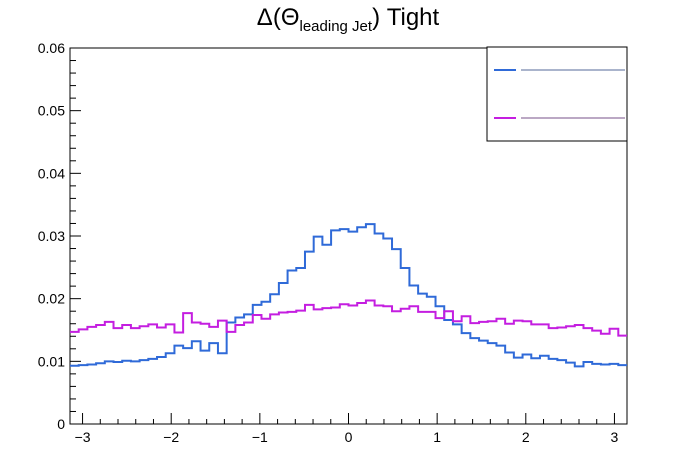 This screenshot has width=696, height=472. I want to click on title-end: ) Tight, so click(406, 17).